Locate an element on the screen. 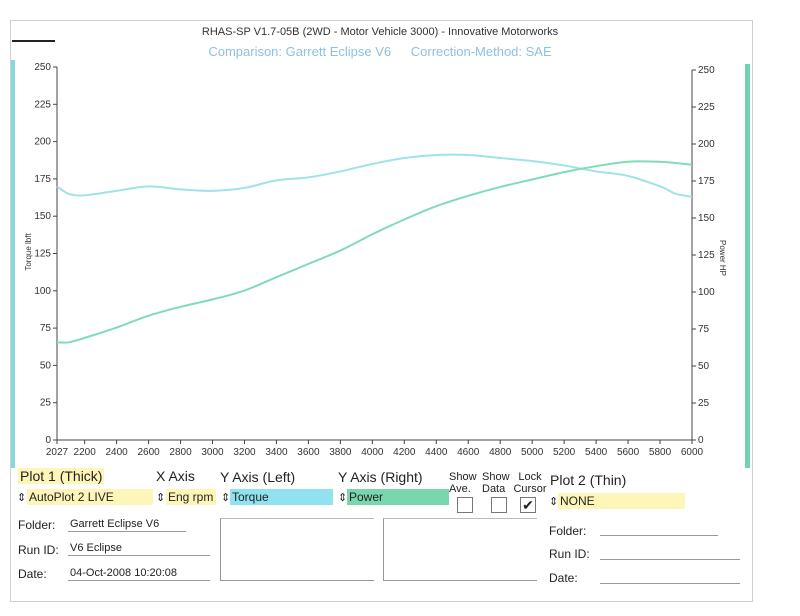 This screenshot has height=616, width=800. plot2-label: Plot 2 (Thin) is located at coordinates (588, 480).